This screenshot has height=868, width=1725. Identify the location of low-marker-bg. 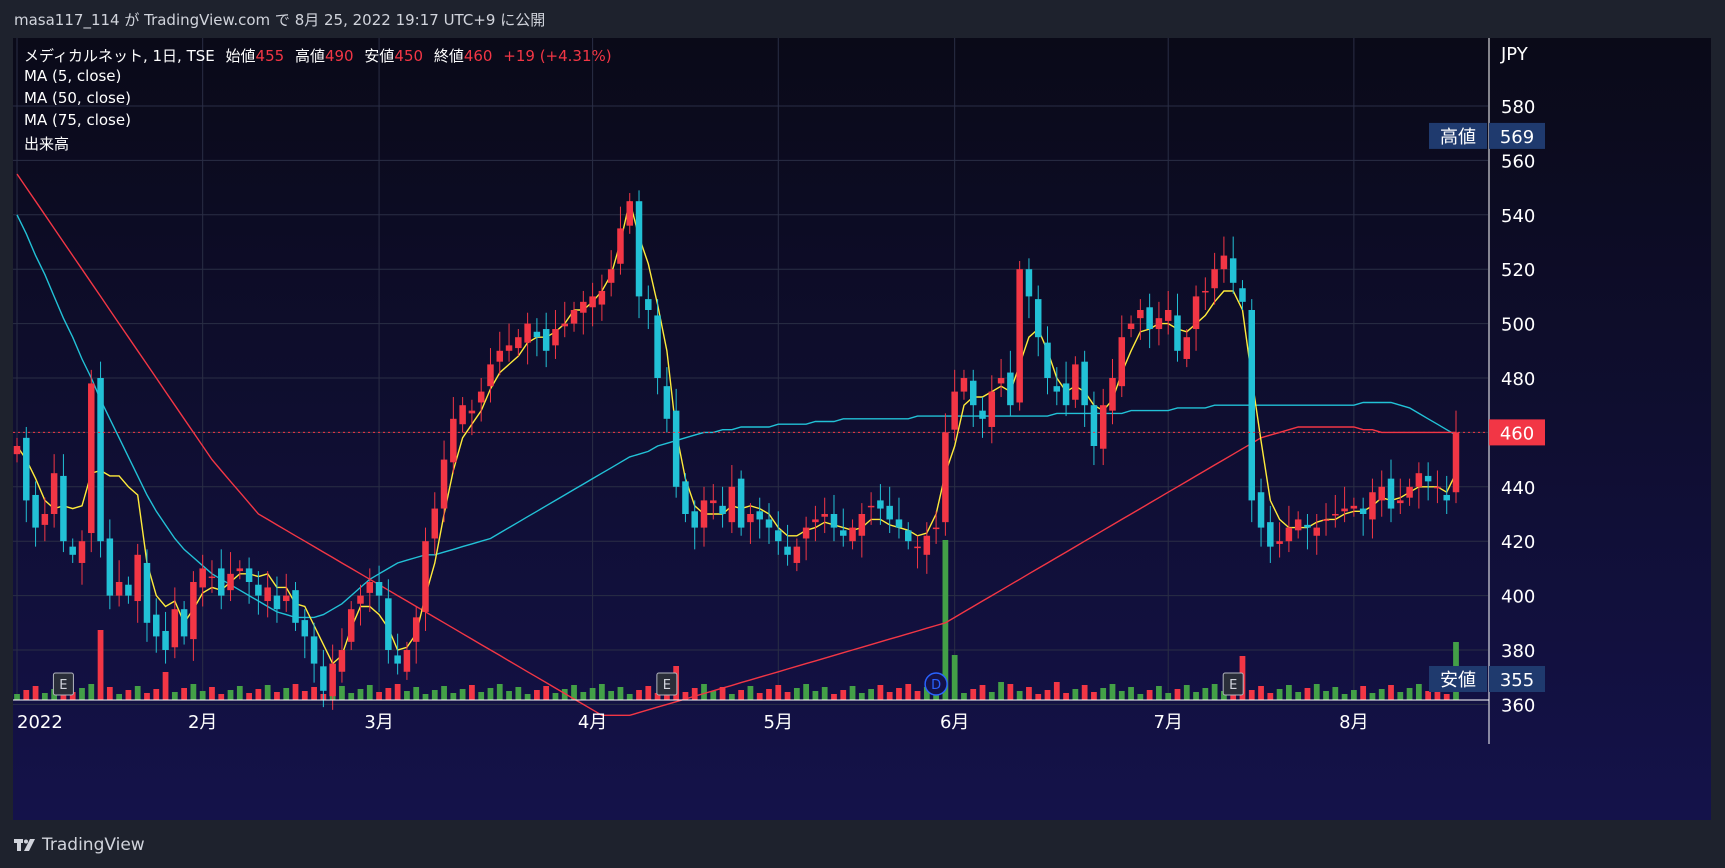
(1517, 679).